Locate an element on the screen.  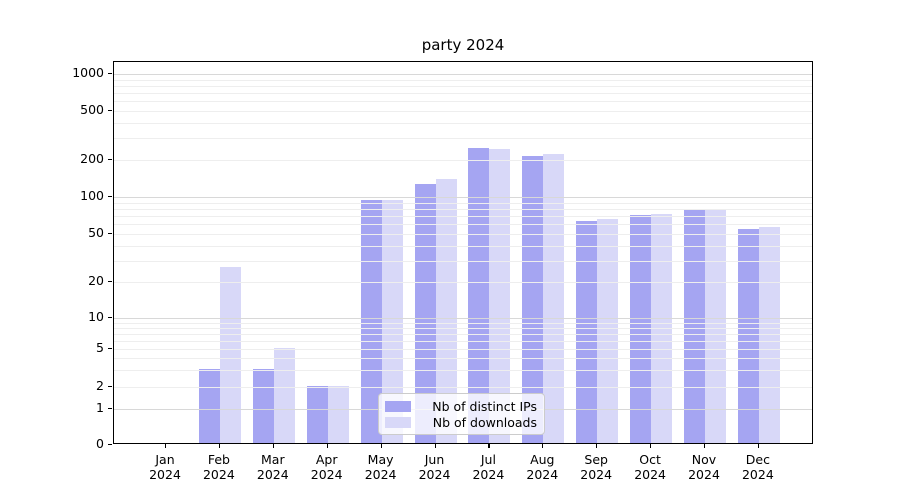
bar-downloads-nov-2024 is located at coordinates (715, 326).